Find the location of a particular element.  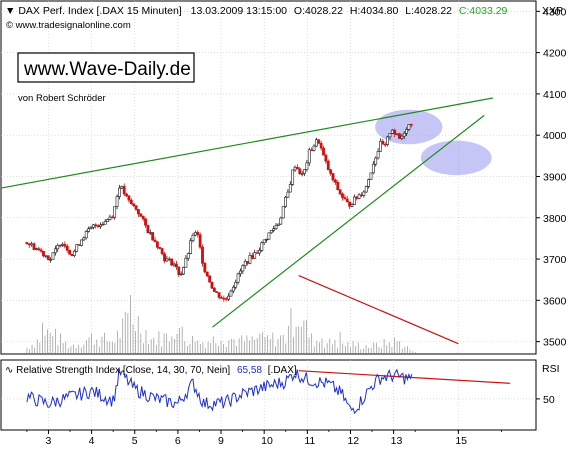

rsi-line is located at coordinates (219, 391).